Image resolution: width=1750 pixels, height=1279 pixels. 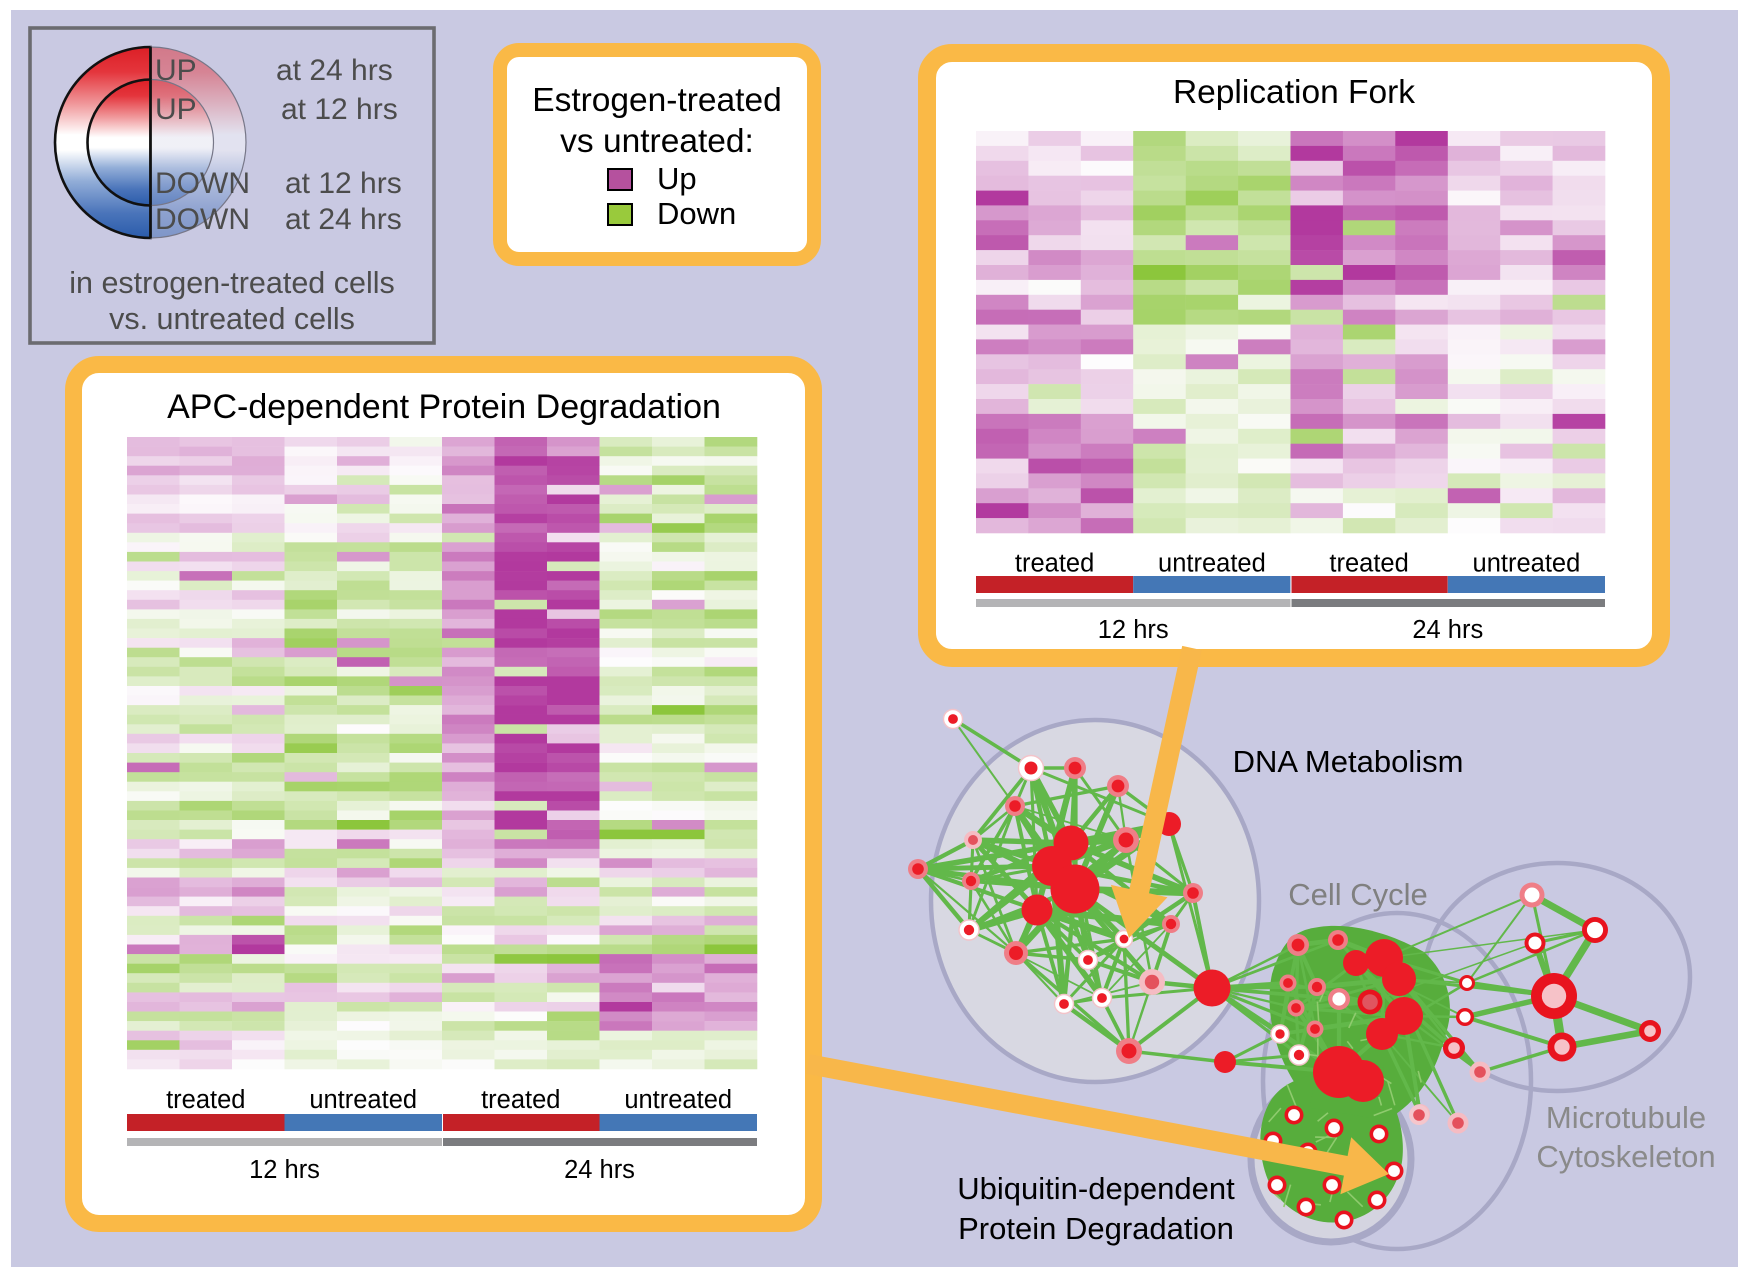 I want to click on svg-text: in estrogen-treated cells, so click(x=232, y=283).